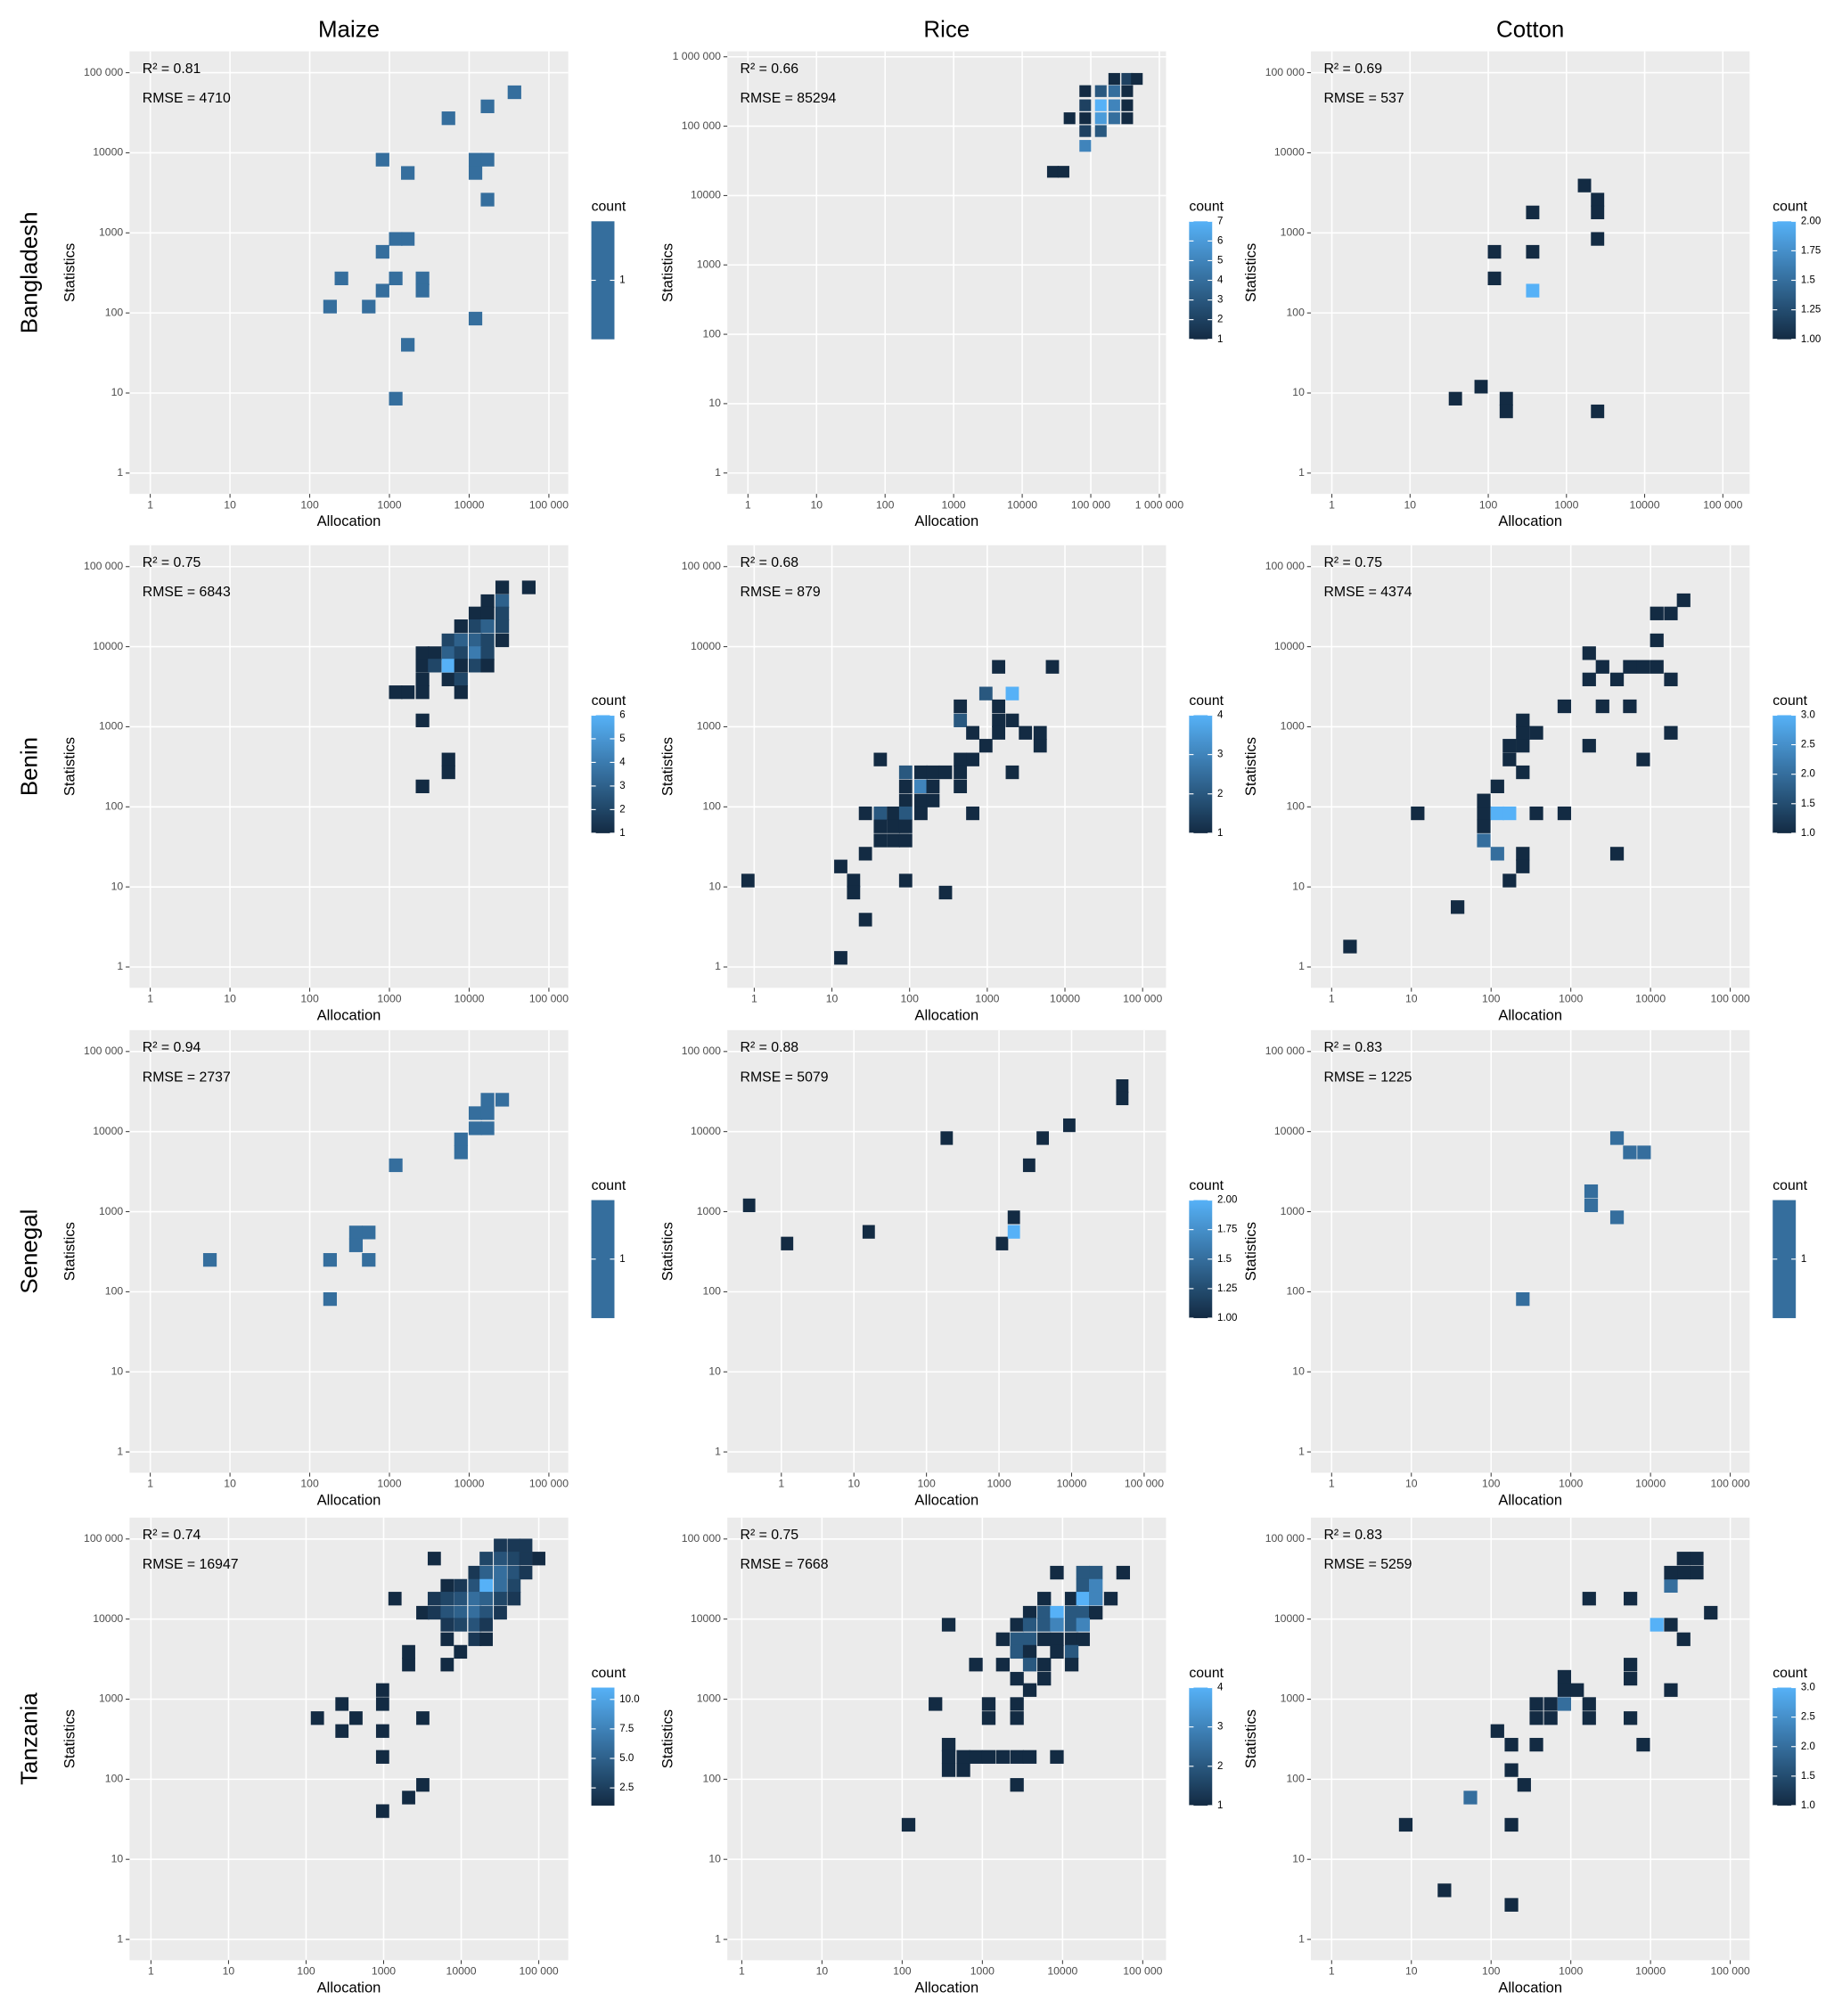 Image resolution: width=1842 pixels, height=2016 pixels. What do you see at coordinates (1811, 310) in the screenshot?
I see `legend-tick-label: 1.25` at bounding box center [1811, 310].